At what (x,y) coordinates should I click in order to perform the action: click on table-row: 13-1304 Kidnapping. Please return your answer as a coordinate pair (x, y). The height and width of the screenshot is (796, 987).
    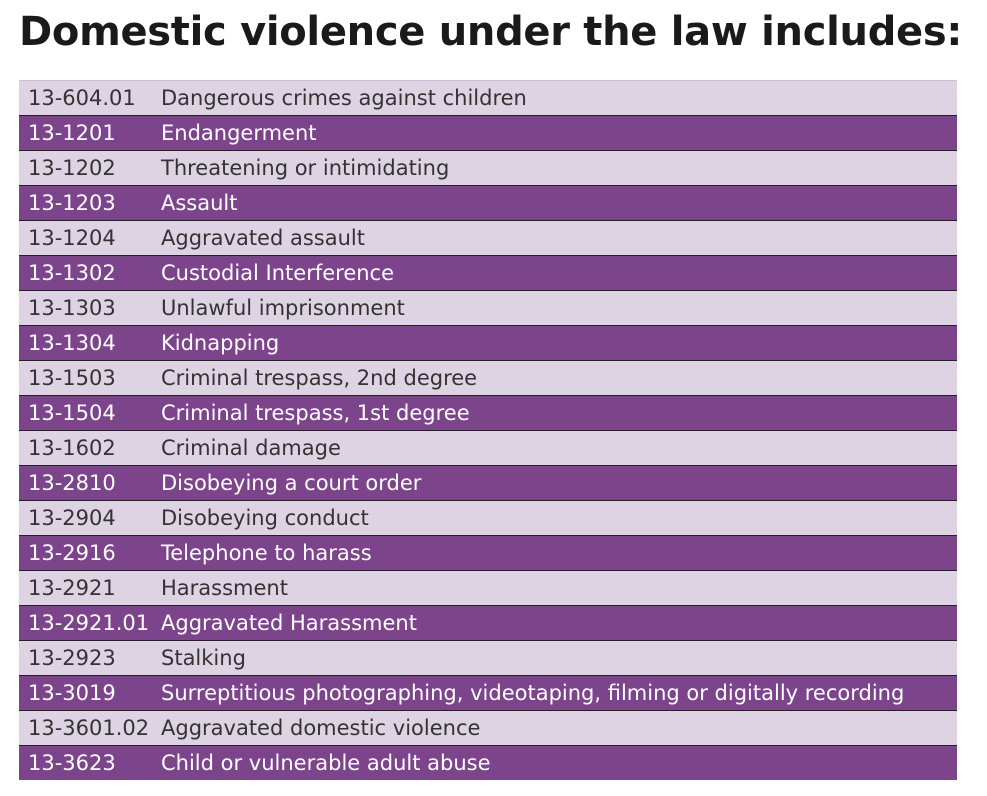
    Looking at the image, I should click on (488, 343).